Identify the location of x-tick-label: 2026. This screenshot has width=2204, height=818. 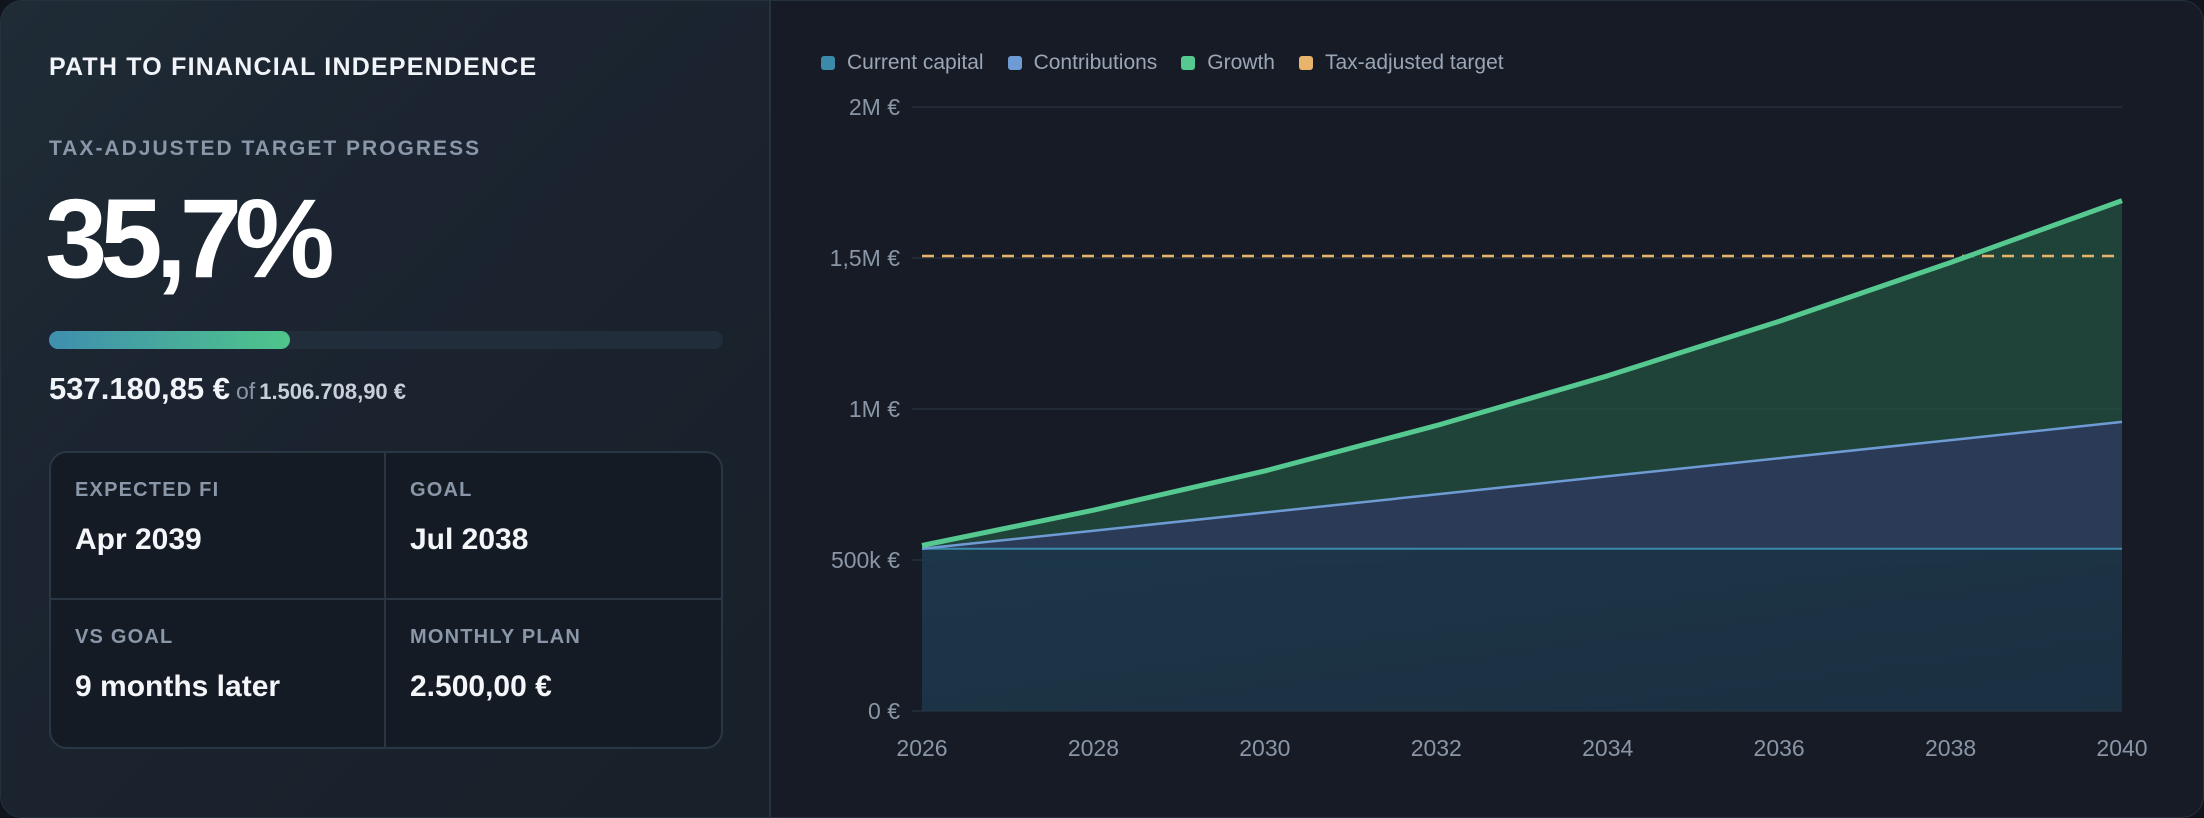
(921, 748).